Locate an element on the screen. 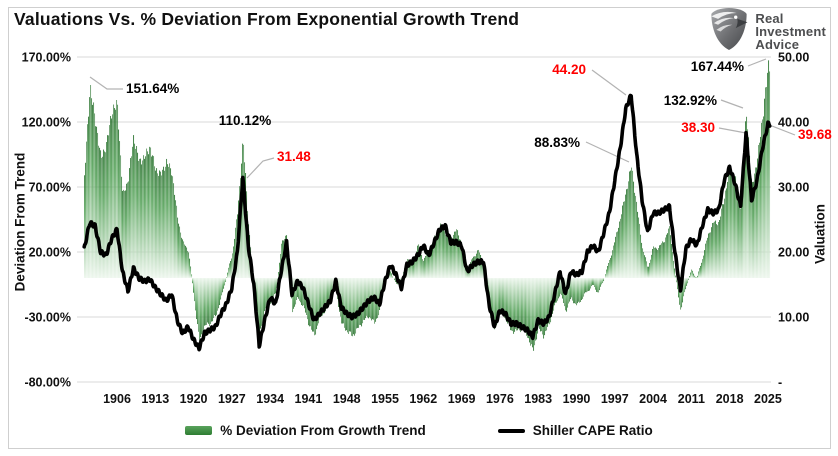 This screenshot has width=838, height=456. svg-text: 1955 is located at coordinates (385, 399).